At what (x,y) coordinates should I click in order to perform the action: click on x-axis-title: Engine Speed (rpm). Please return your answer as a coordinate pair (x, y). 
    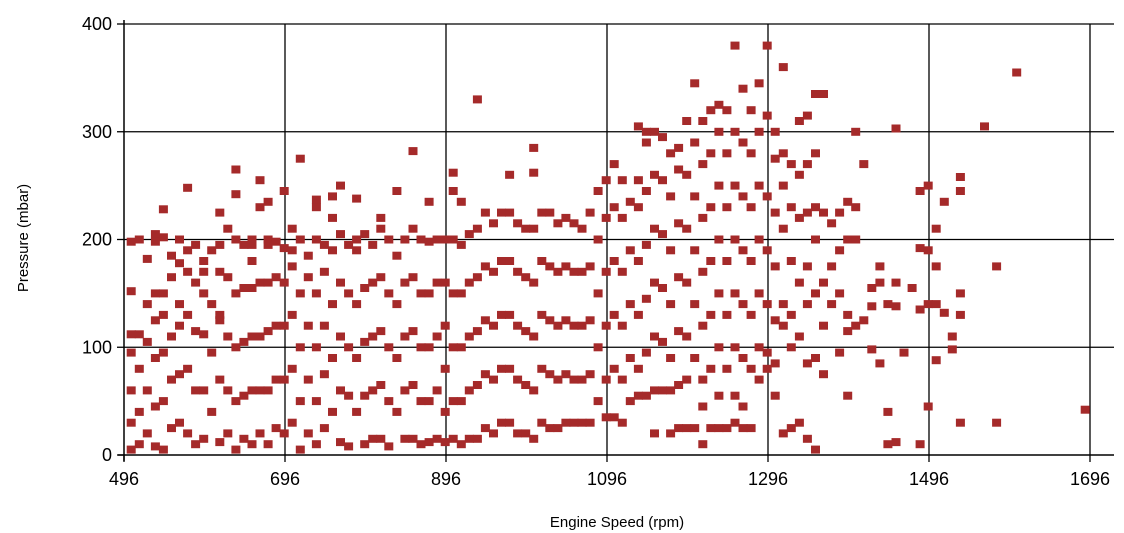
    Looking at the image, I should click on (617, 522).